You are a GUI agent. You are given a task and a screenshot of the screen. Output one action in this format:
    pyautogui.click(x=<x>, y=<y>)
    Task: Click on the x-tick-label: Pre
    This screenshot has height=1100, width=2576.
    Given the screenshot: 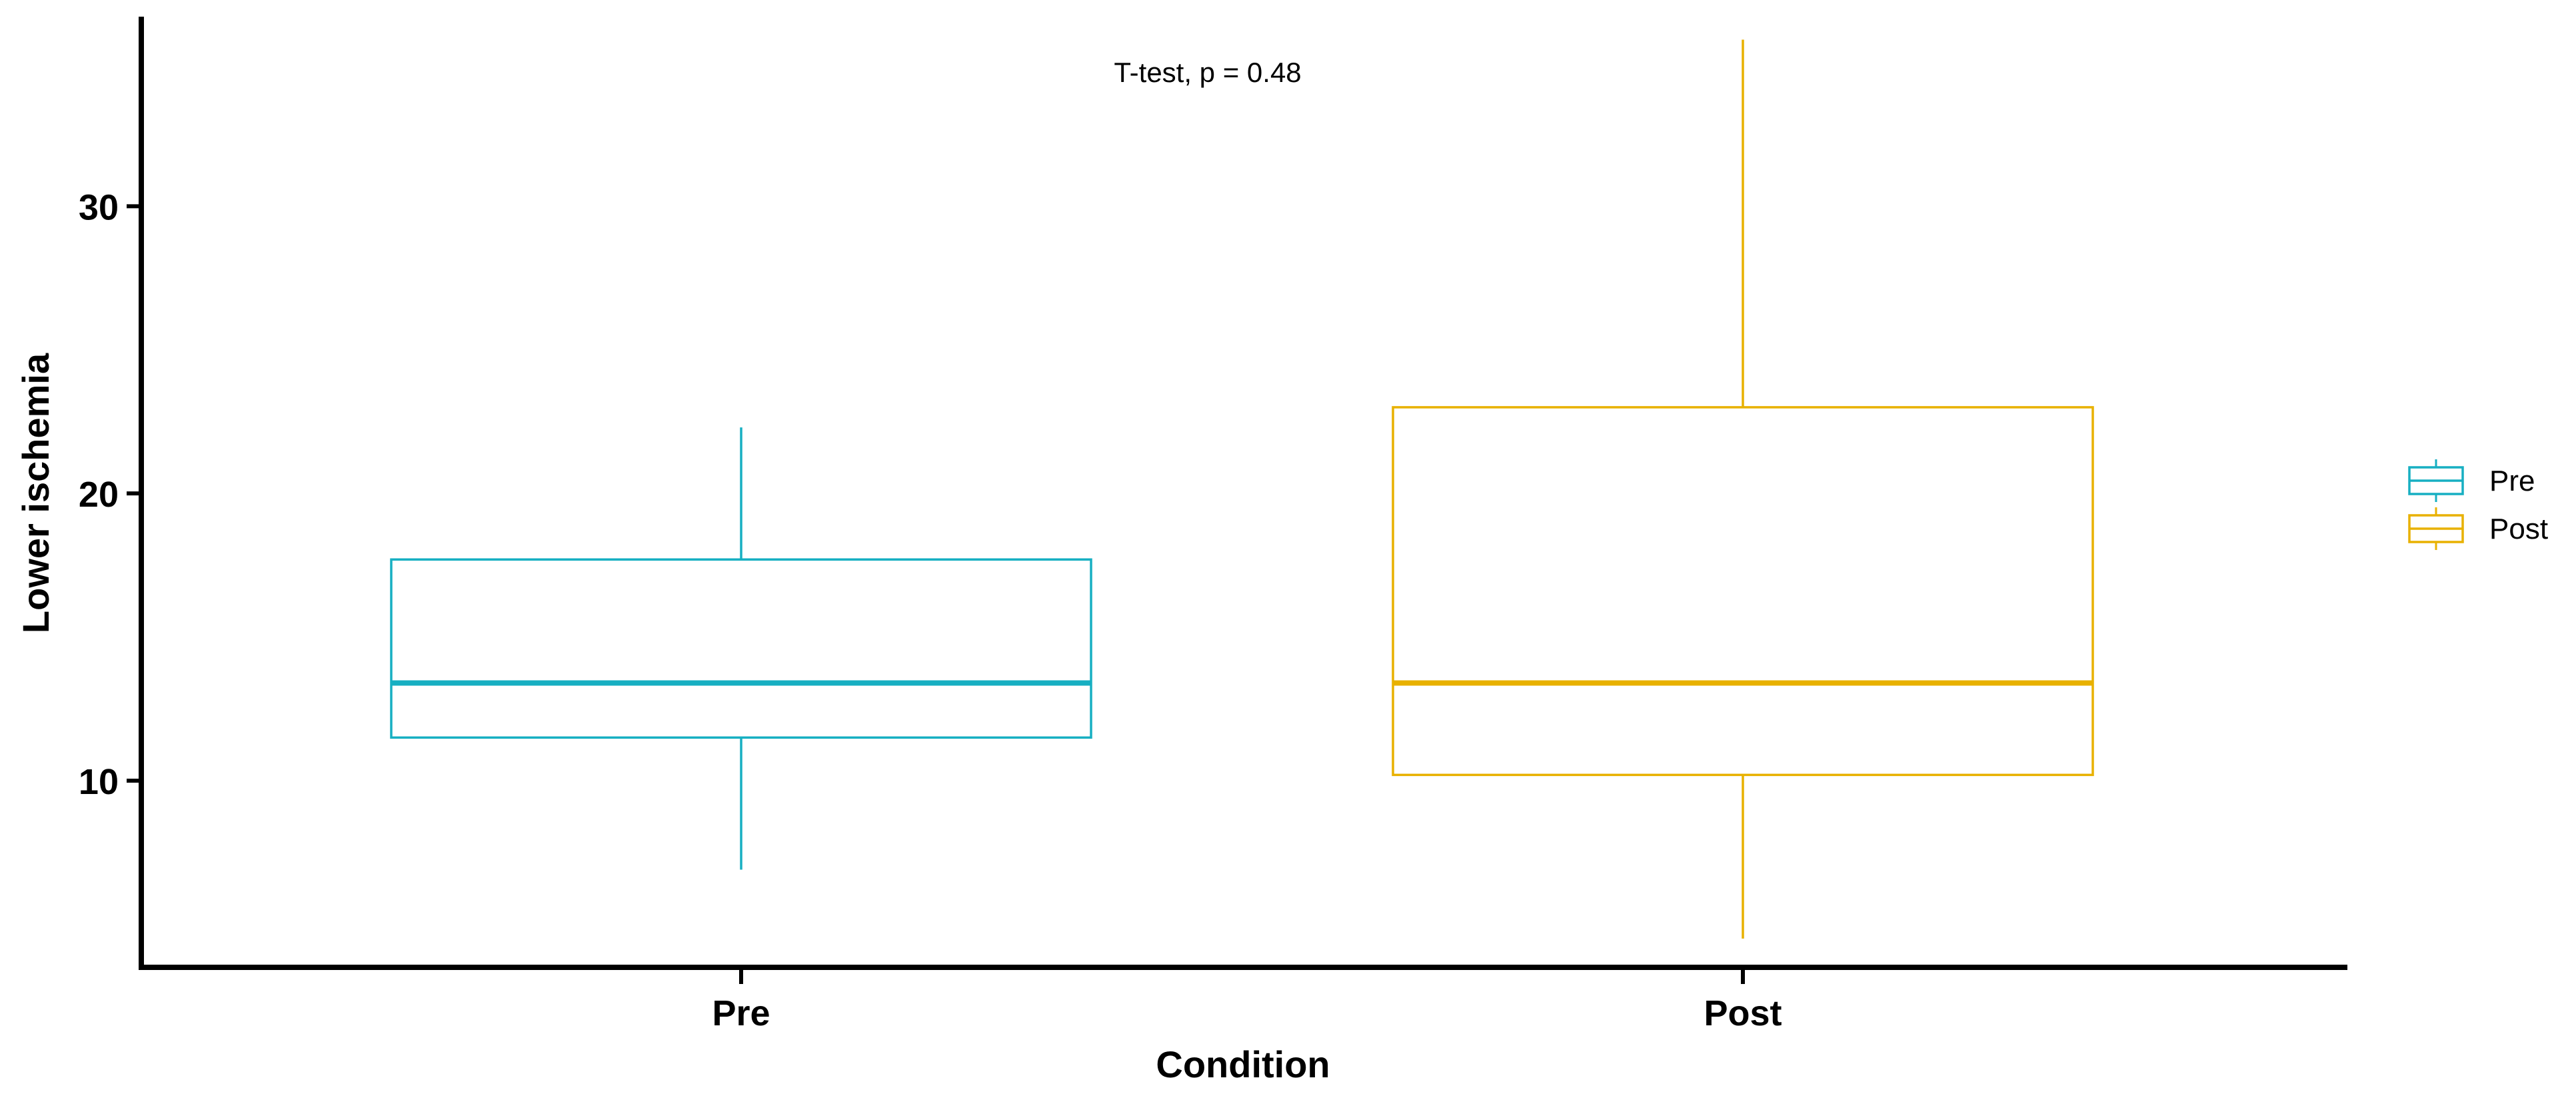 What is the action you would take?
    pyautogui.click(x=741, y=1013)
    